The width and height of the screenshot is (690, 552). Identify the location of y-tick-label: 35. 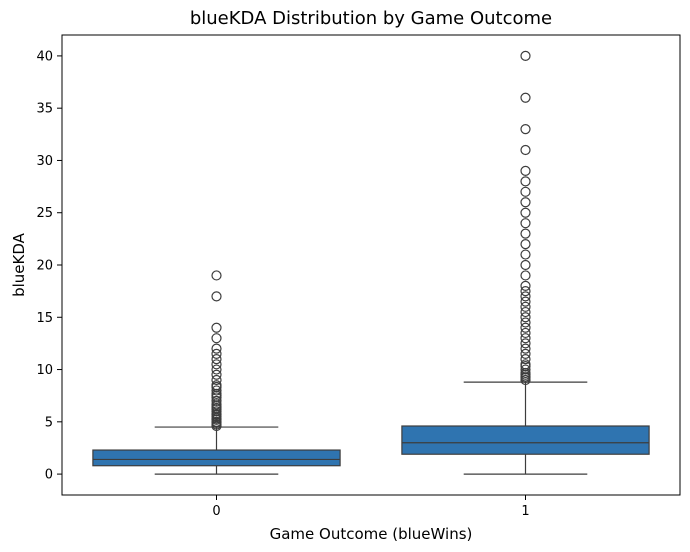
(44, 109).